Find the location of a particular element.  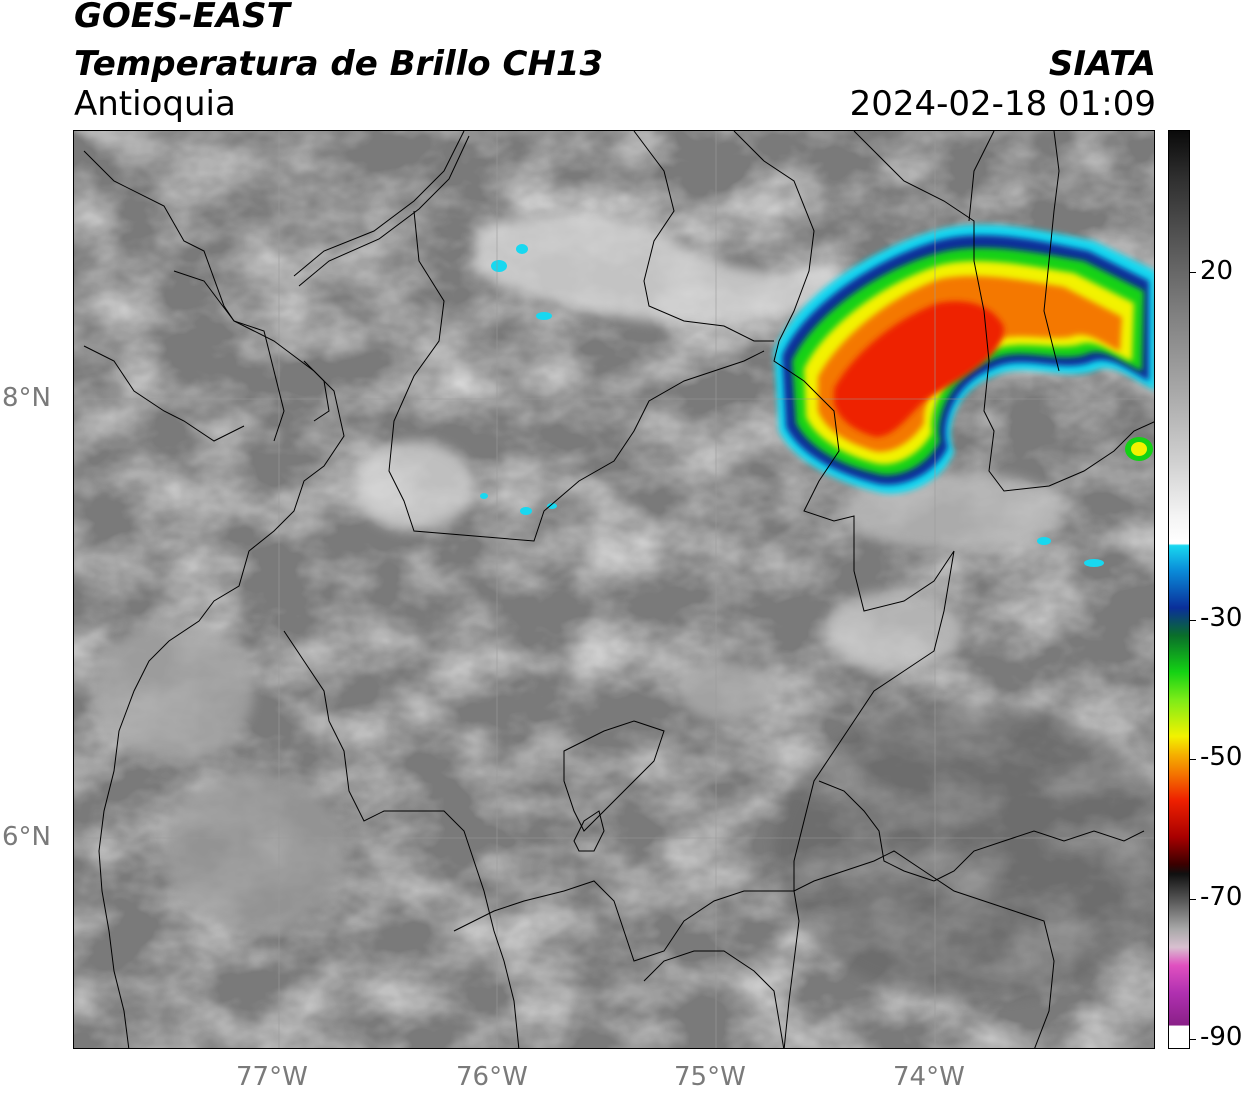

warm-region is located at coordinates (964, 851).